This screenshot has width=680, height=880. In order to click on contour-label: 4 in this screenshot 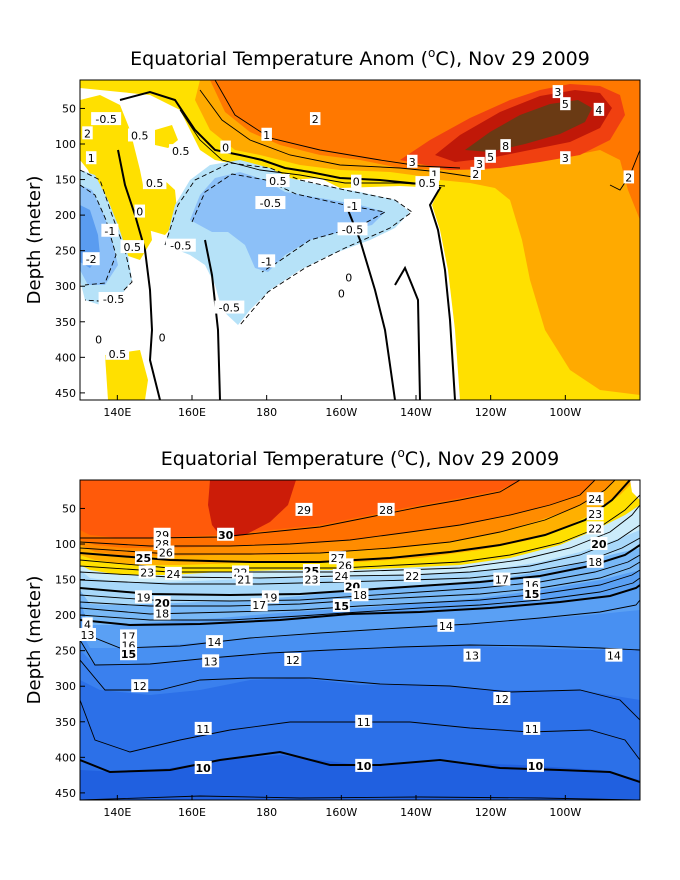, I will do `click(599, 109)`.